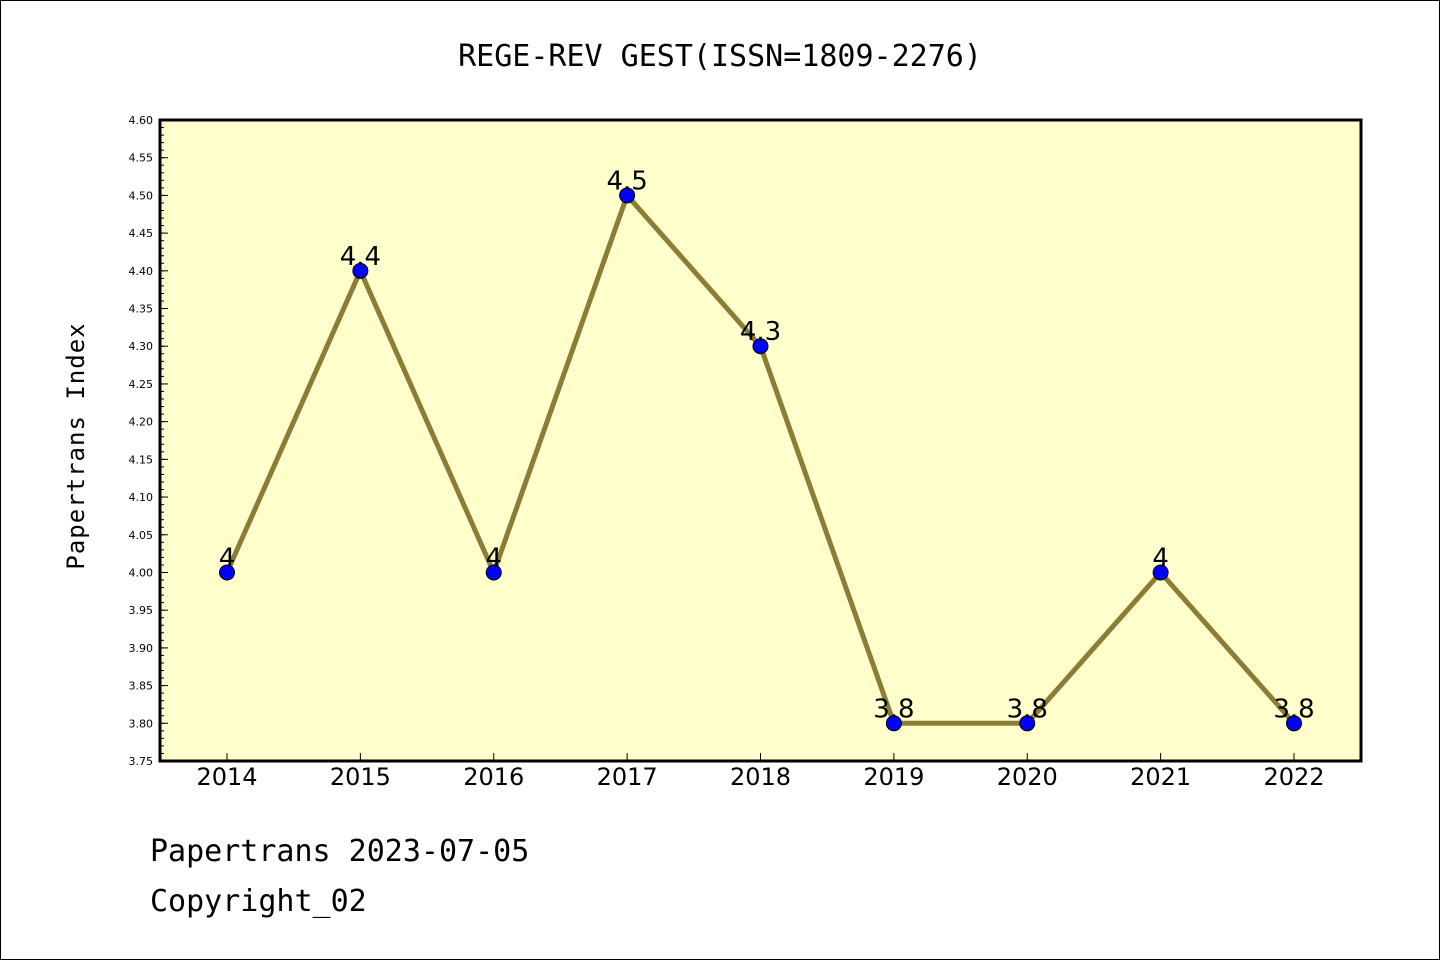 This screenshot has height=960, width=1440. I want to click on y-tick-label: 3.90, so click(141, 648).